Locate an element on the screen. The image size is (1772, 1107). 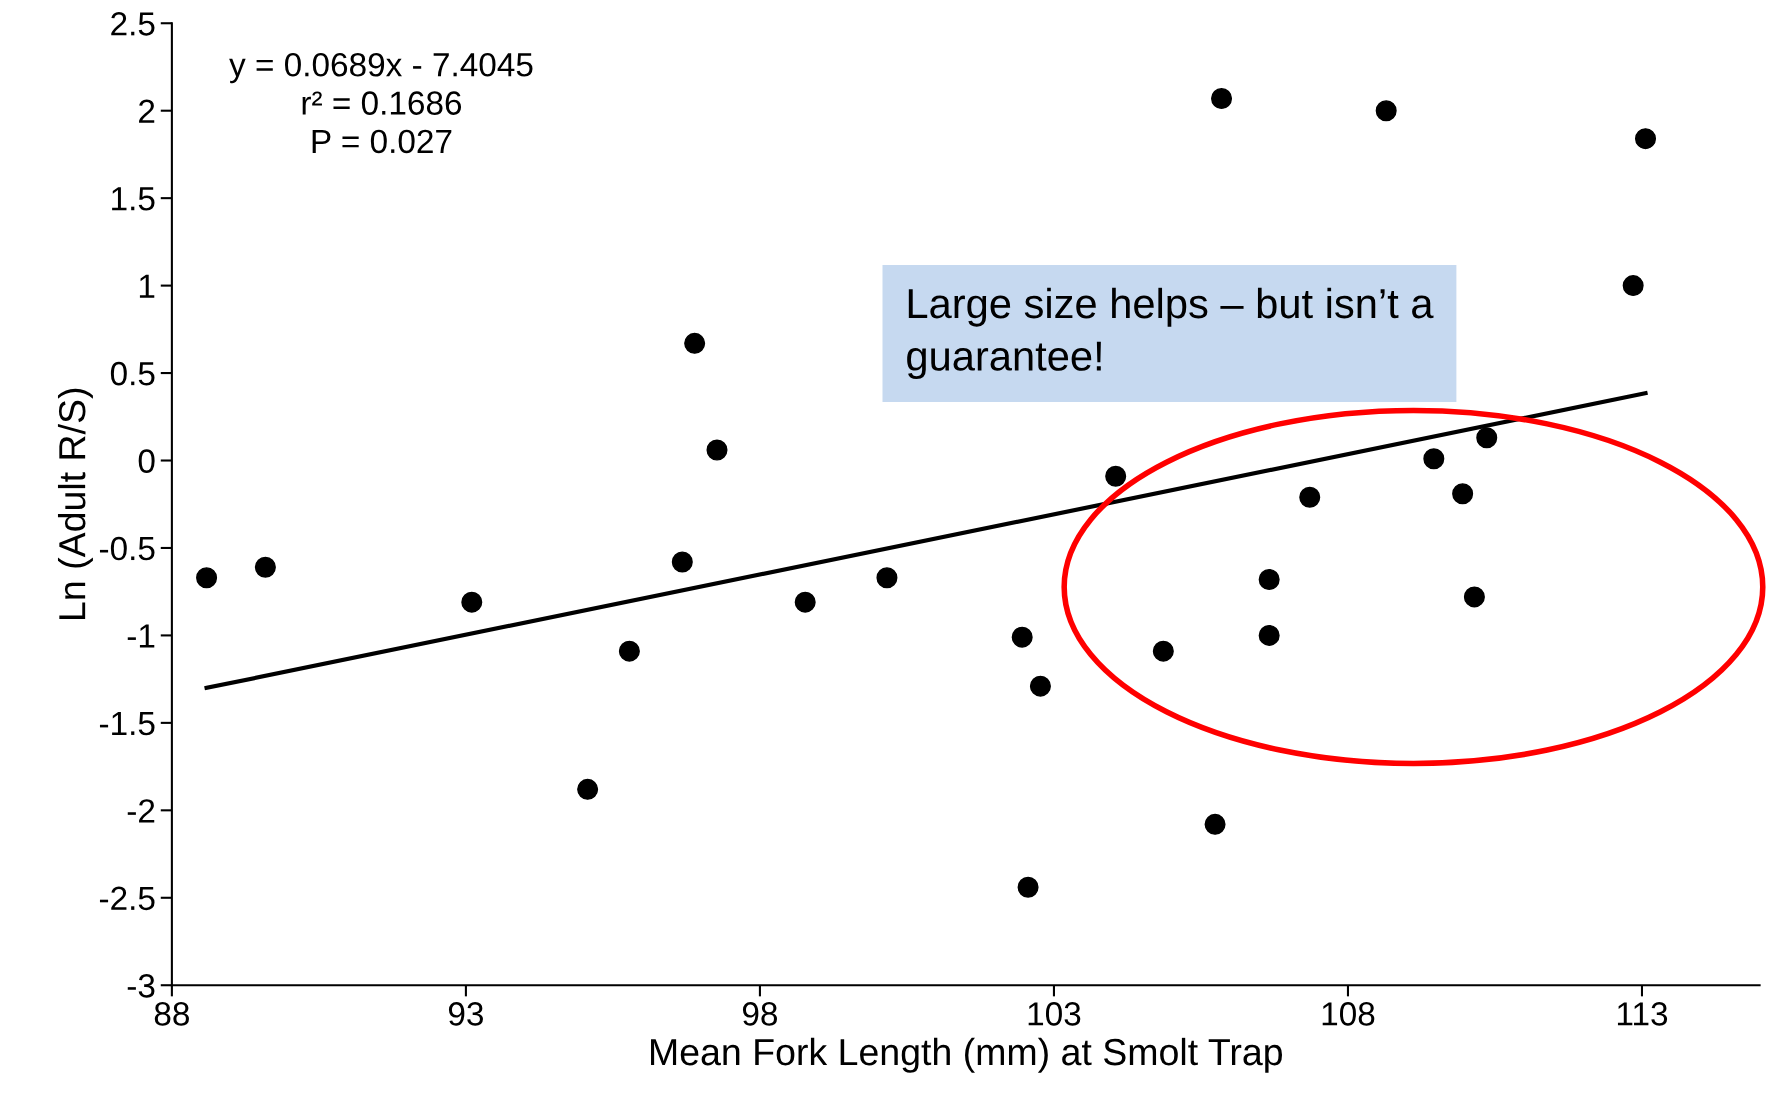
y-tick-label: -3 is located at coordinates (141, 986).